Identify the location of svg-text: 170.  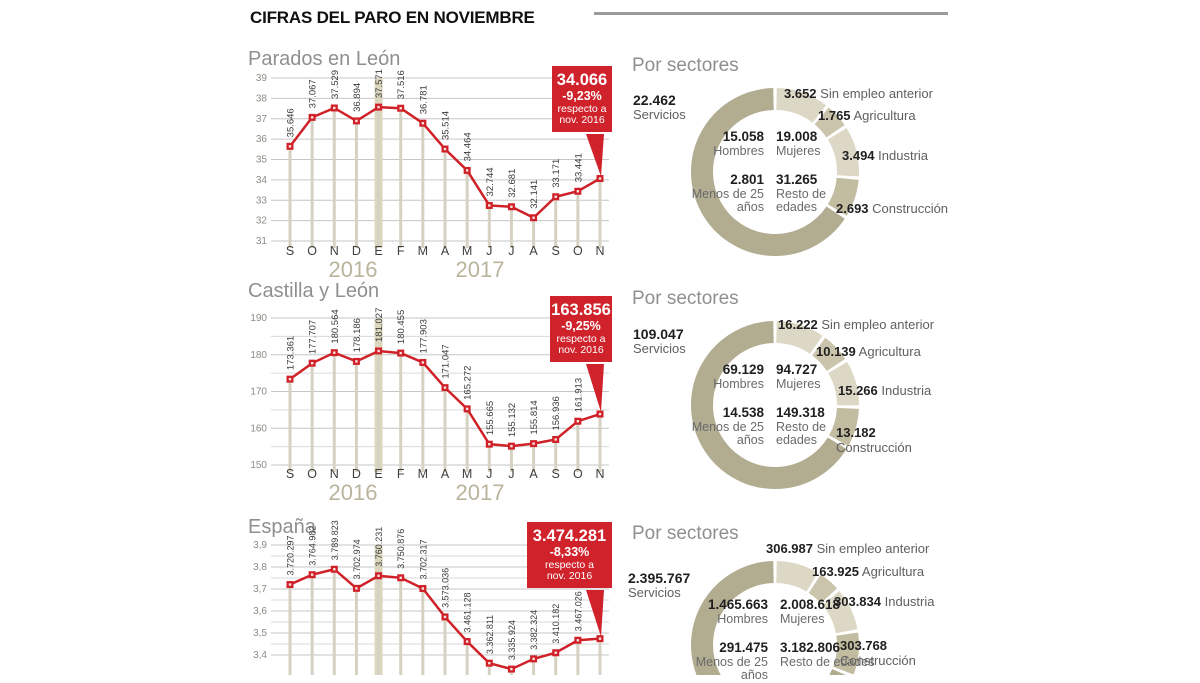
(258, 392).